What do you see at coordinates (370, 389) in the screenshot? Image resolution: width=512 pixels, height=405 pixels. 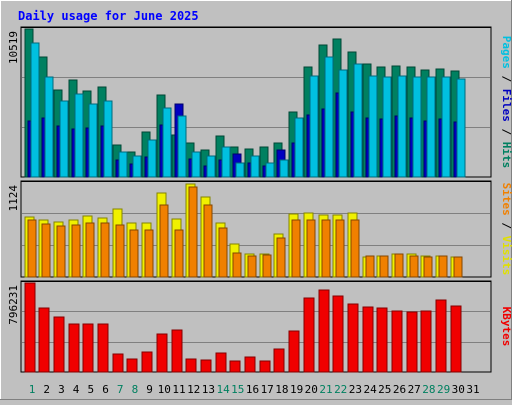 I see `x-tick-label-day-24: 24` at bounding box center [370, 389].